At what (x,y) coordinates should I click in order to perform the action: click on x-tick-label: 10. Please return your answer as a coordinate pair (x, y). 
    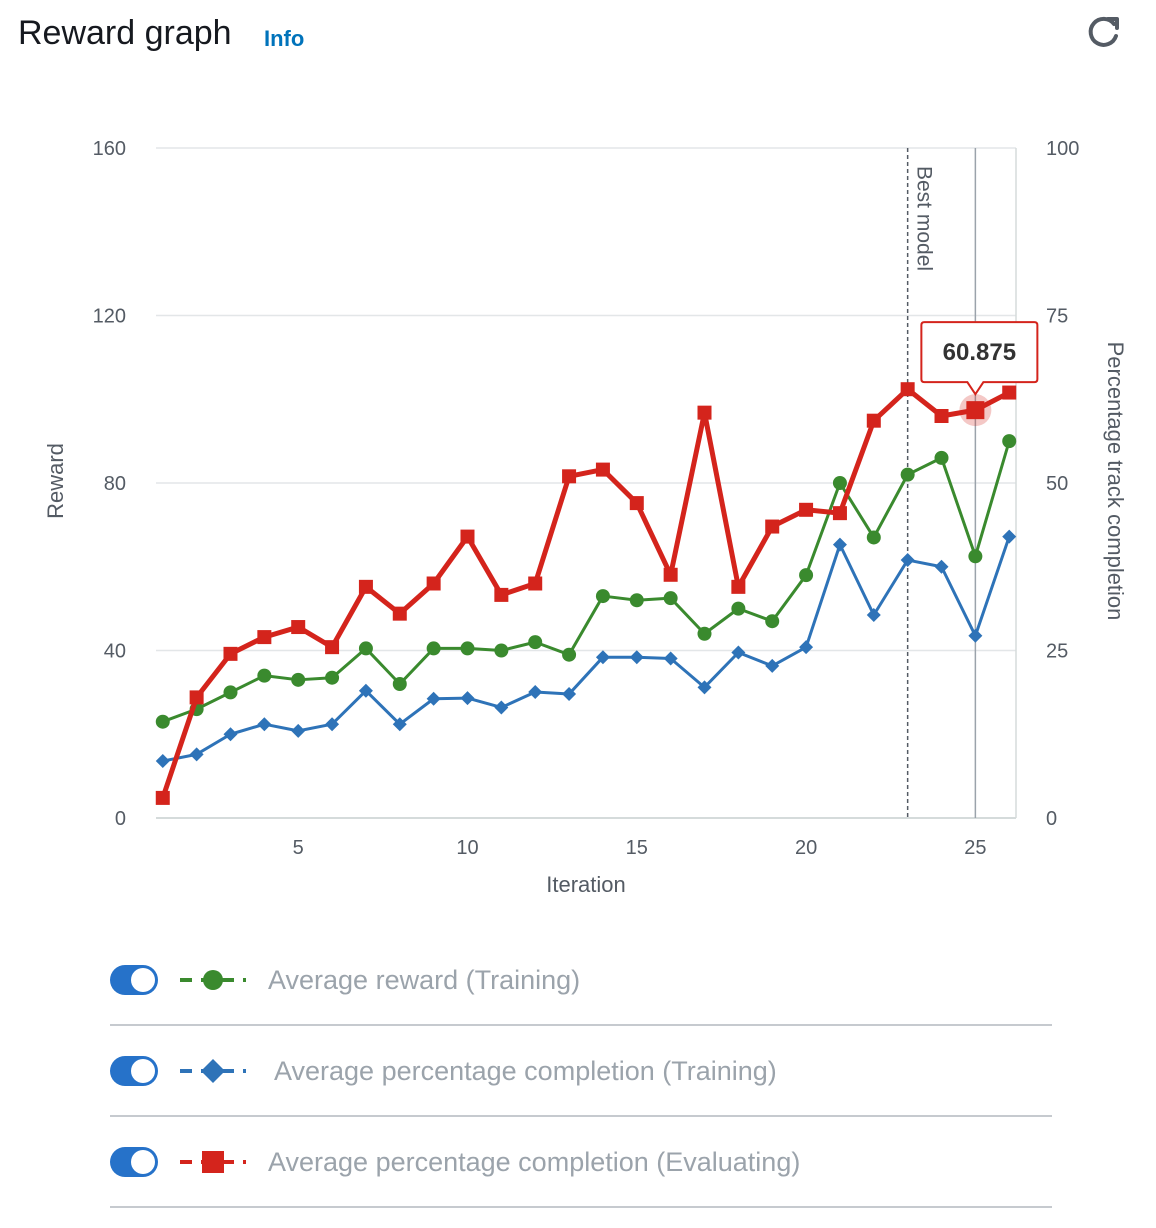
    Looking at the image, I should click on (467, 848).